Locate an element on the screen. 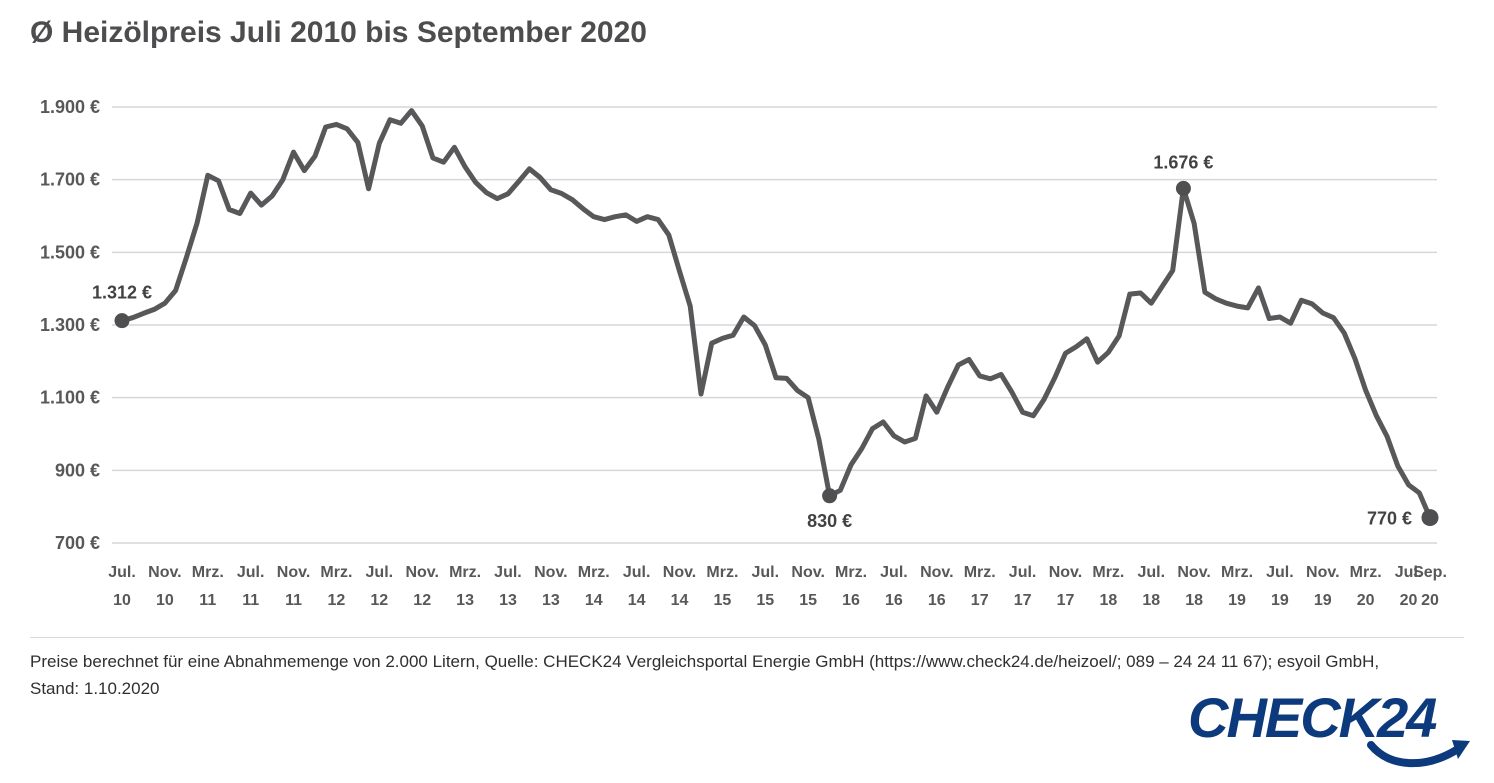  check24-logo: CHECK24 is located at coordinates (1333, 730).